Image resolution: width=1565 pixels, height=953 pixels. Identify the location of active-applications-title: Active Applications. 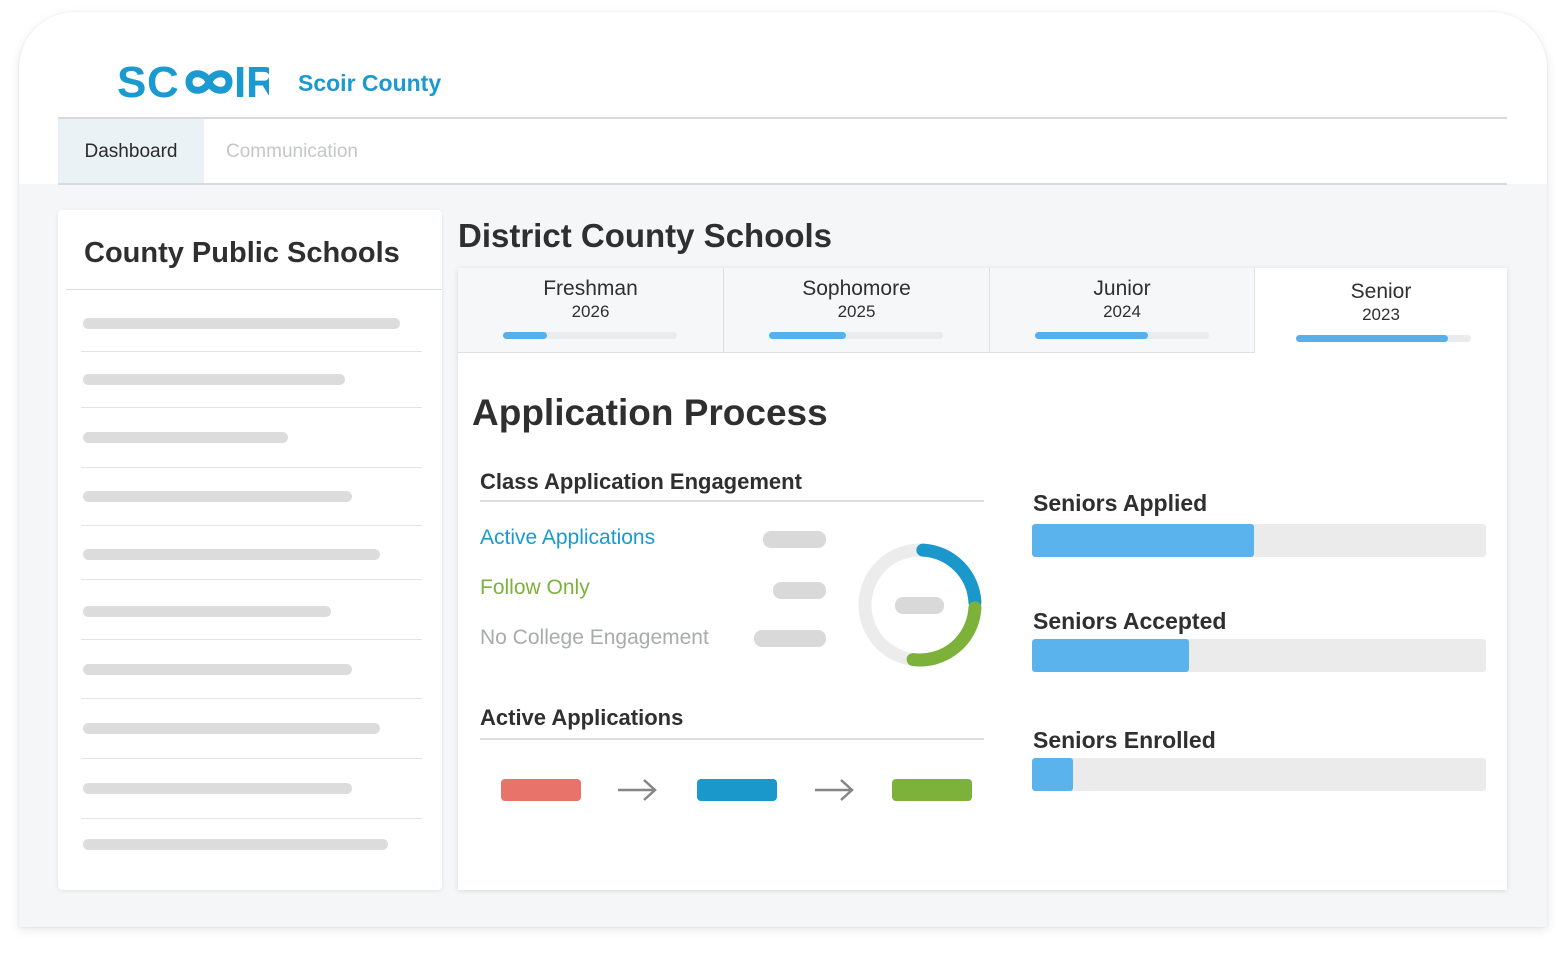
(582, 717).